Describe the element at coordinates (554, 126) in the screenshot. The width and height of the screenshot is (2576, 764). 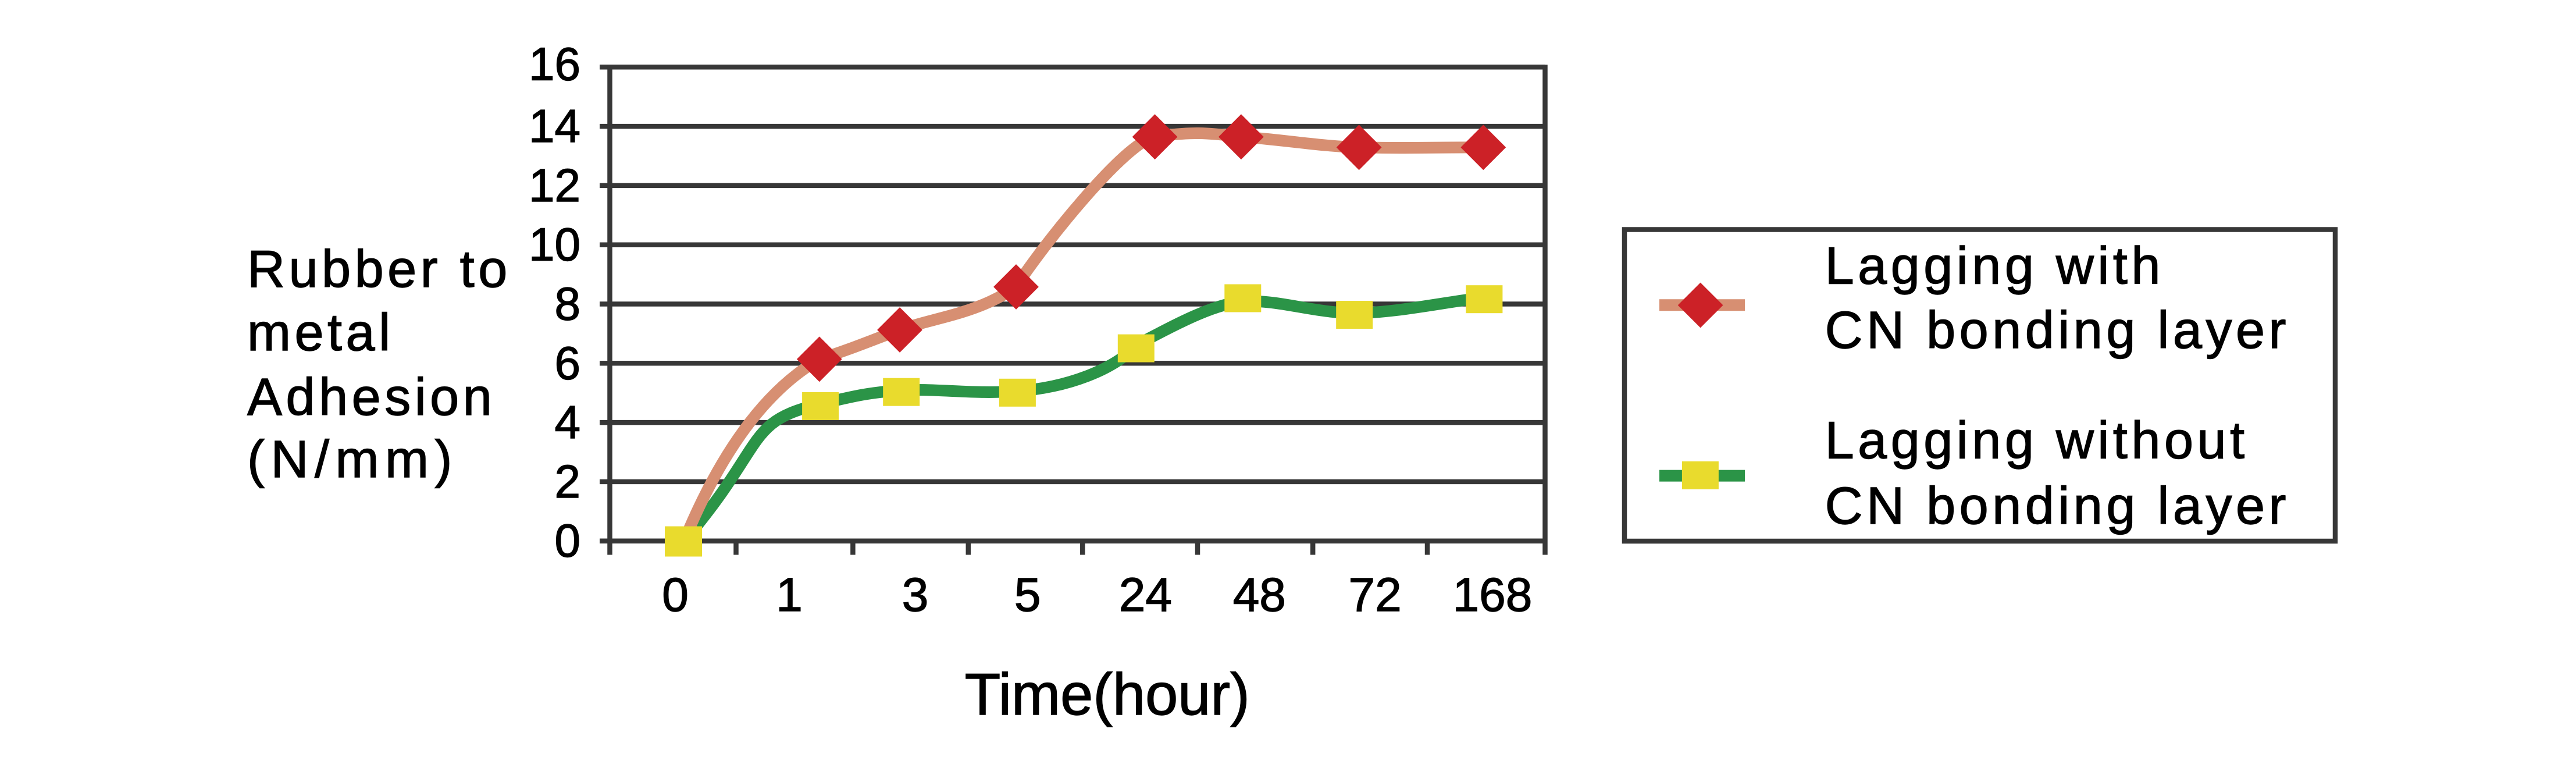
I see `svg-text: 14` at that location.